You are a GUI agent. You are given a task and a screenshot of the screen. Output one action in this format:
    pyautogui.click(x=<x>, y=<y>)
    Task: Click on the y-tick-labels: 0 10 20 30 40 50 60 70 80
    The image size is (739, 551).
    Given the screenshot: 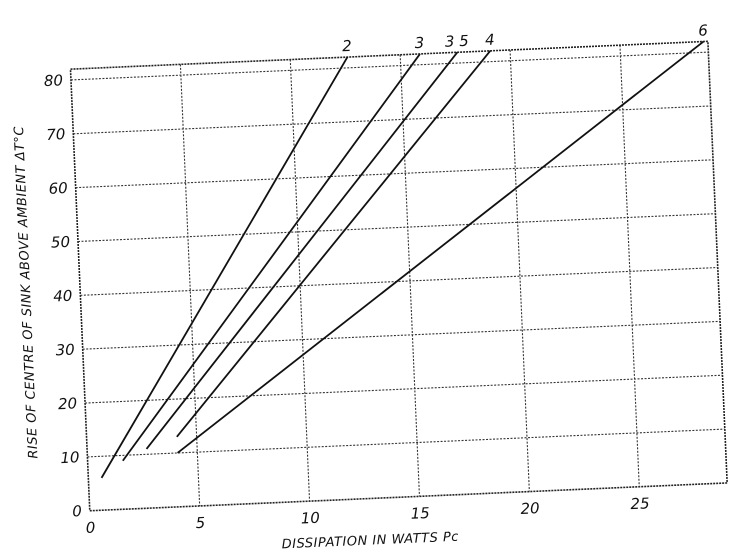 What is the action you would take?
    pyautogui.click(x=62, y=295)
    